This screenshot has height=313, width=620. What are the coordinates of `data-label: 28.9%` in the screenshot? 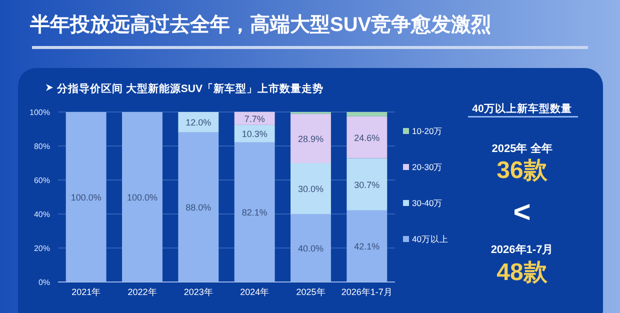 It's located at (311, 139).